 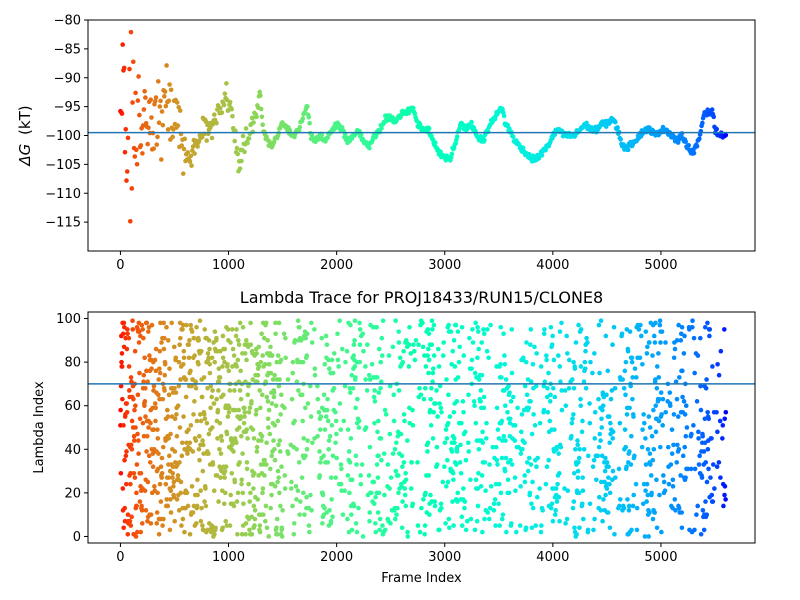 What do you see at coordinates (68, 319) in the screenshot?
I see `y-tick-label: 100` at bounding box center [68, 319].